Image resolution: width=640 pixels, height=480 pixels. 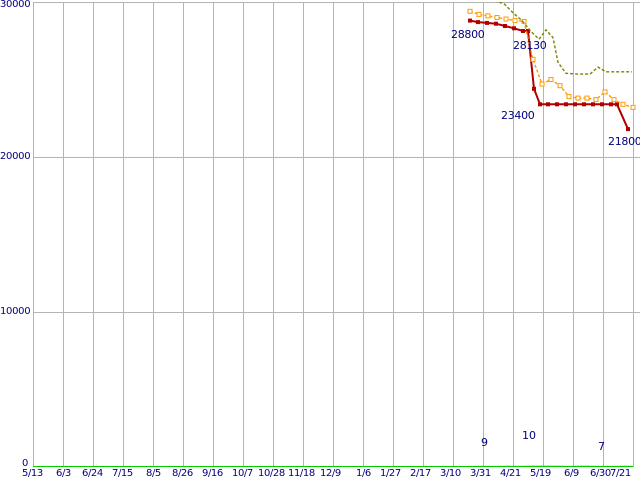 What do you see at coordinates (15, 311) in the screenshot?
I see `y-tick-label: 10000` at bounding box center [15, 311].